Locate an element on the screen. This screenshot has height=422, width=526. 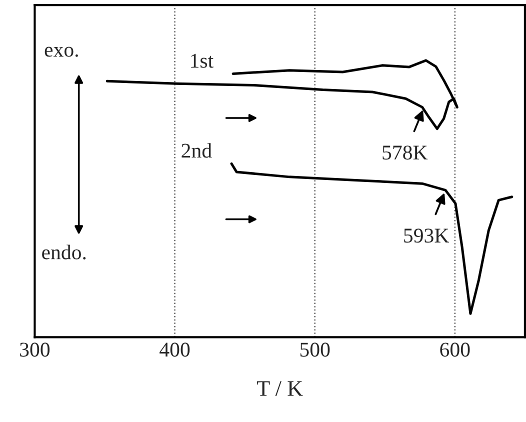
x-tick-label: 300 is located at coordinates (35, 349).